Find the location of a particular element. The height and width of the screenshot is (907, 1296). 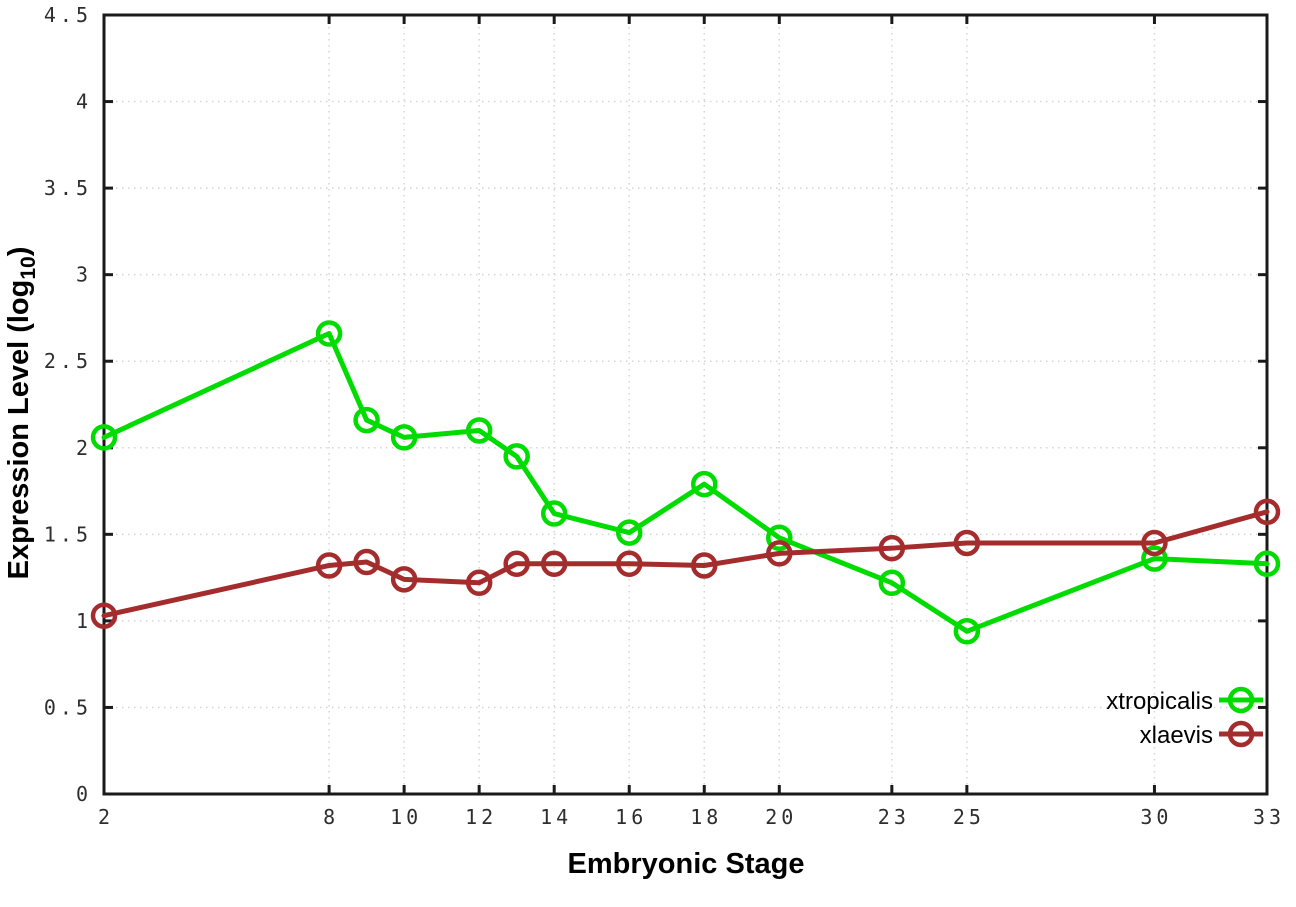

y-tick-label: 2 is located at coordinates (84, 448).